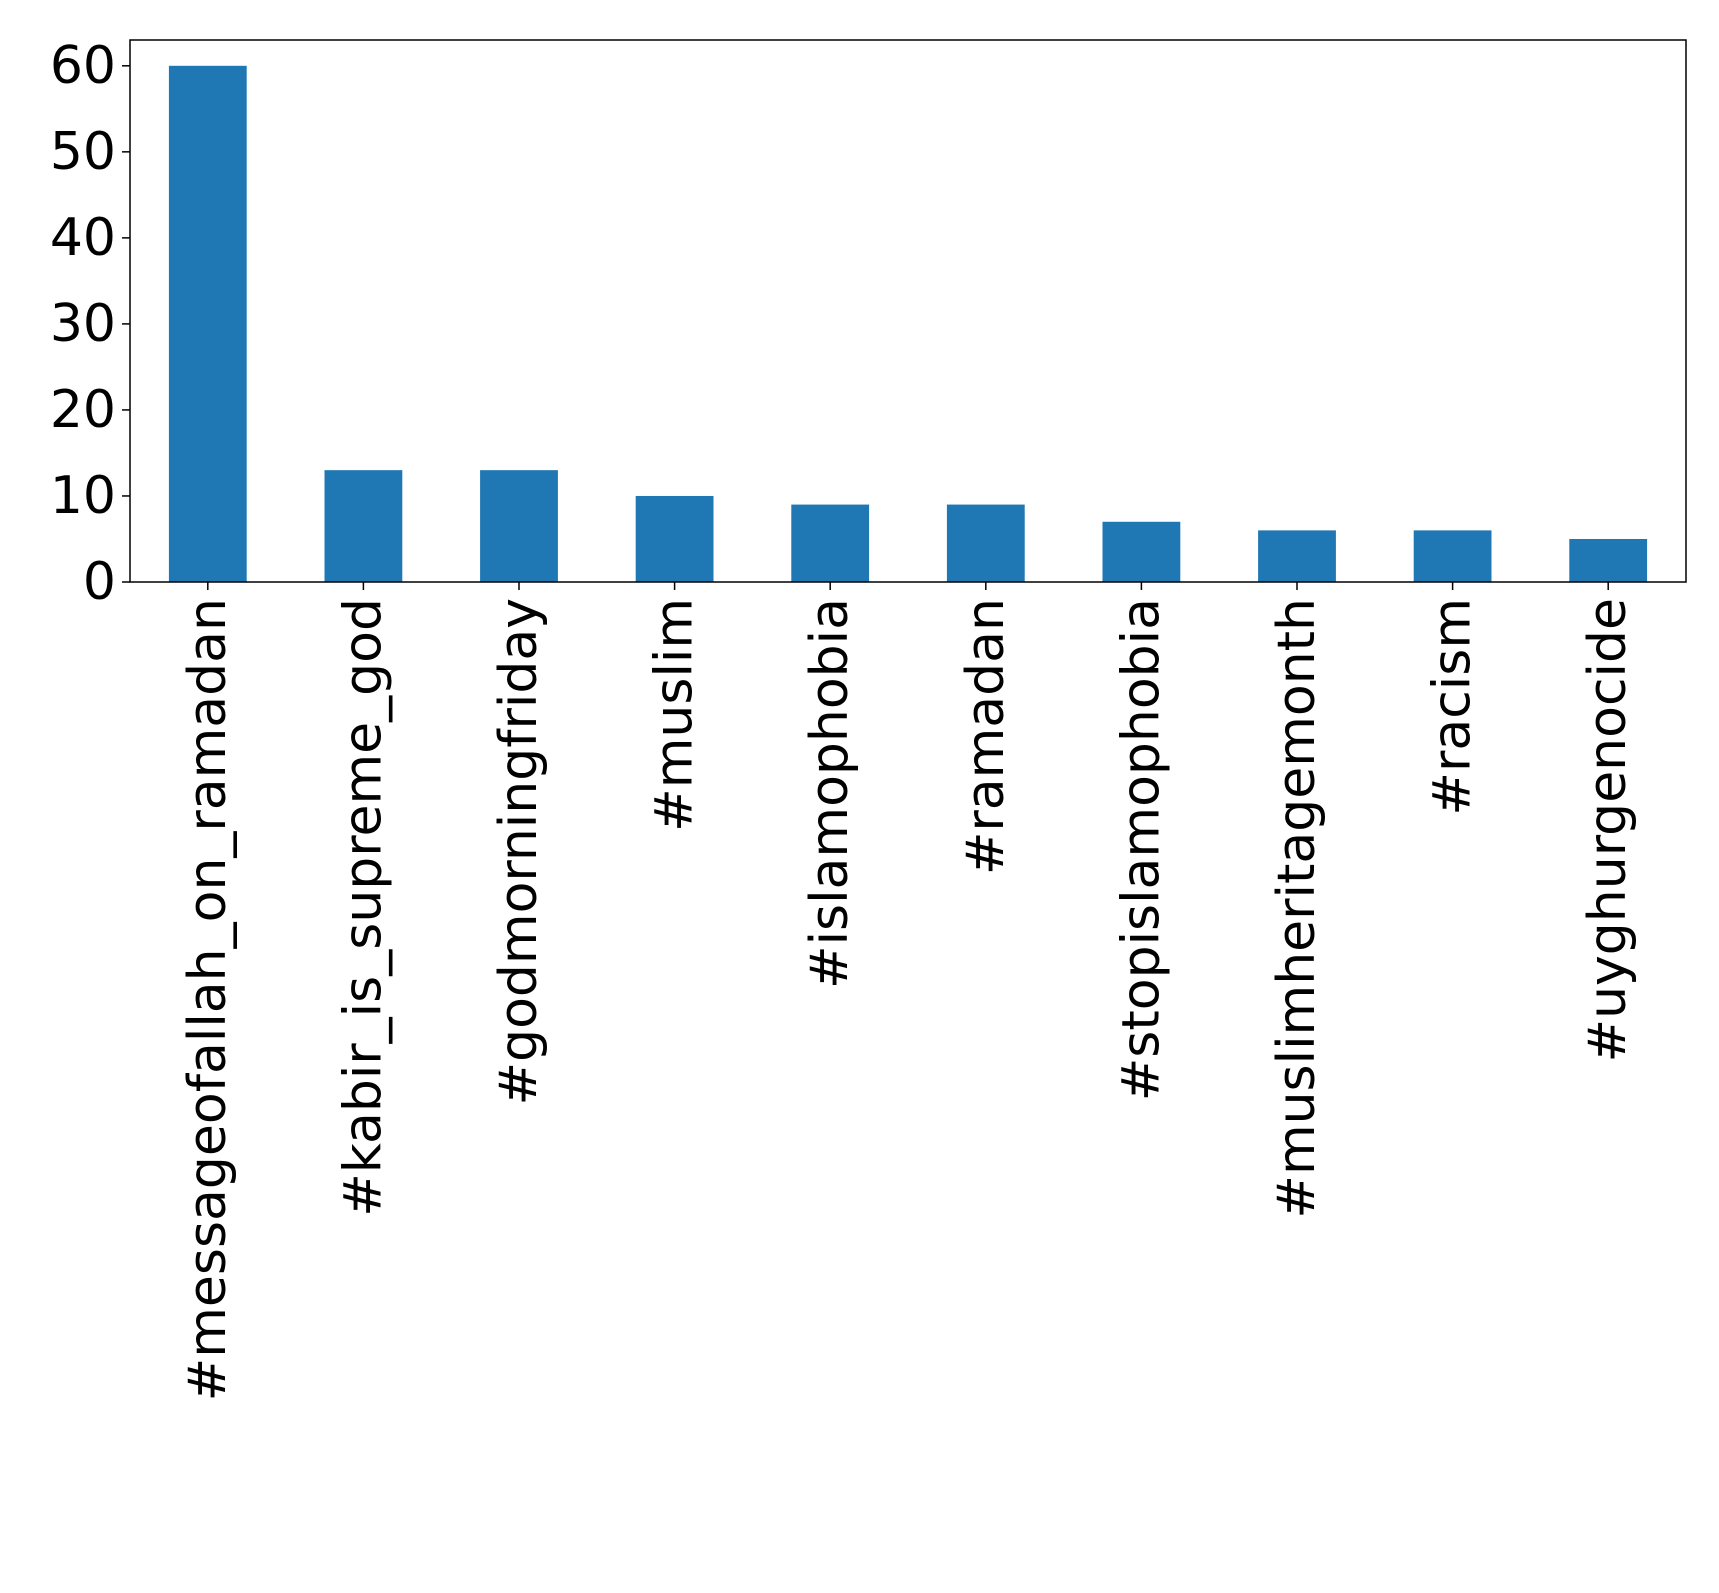 The height and width of the screenshot is (1593, 1719). What do you see at coordinates (986, 736) in the screenshot?
I see `x-tick-label: #ramadan` at bounding box center [986, 736].